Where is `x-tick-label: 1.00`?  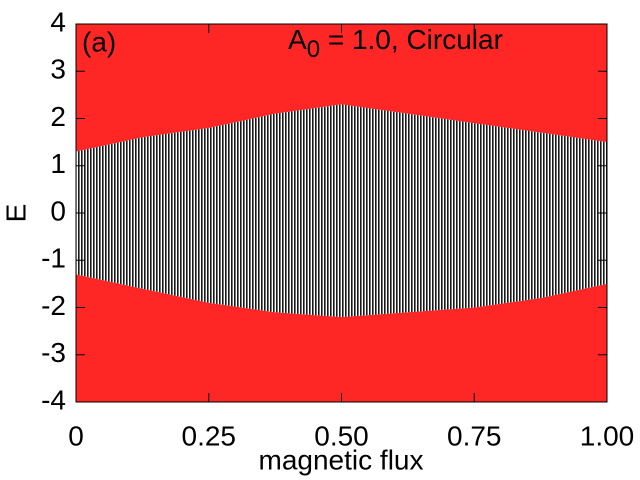
x-tick-label: 1.00 is located at coordinates (607, 435).